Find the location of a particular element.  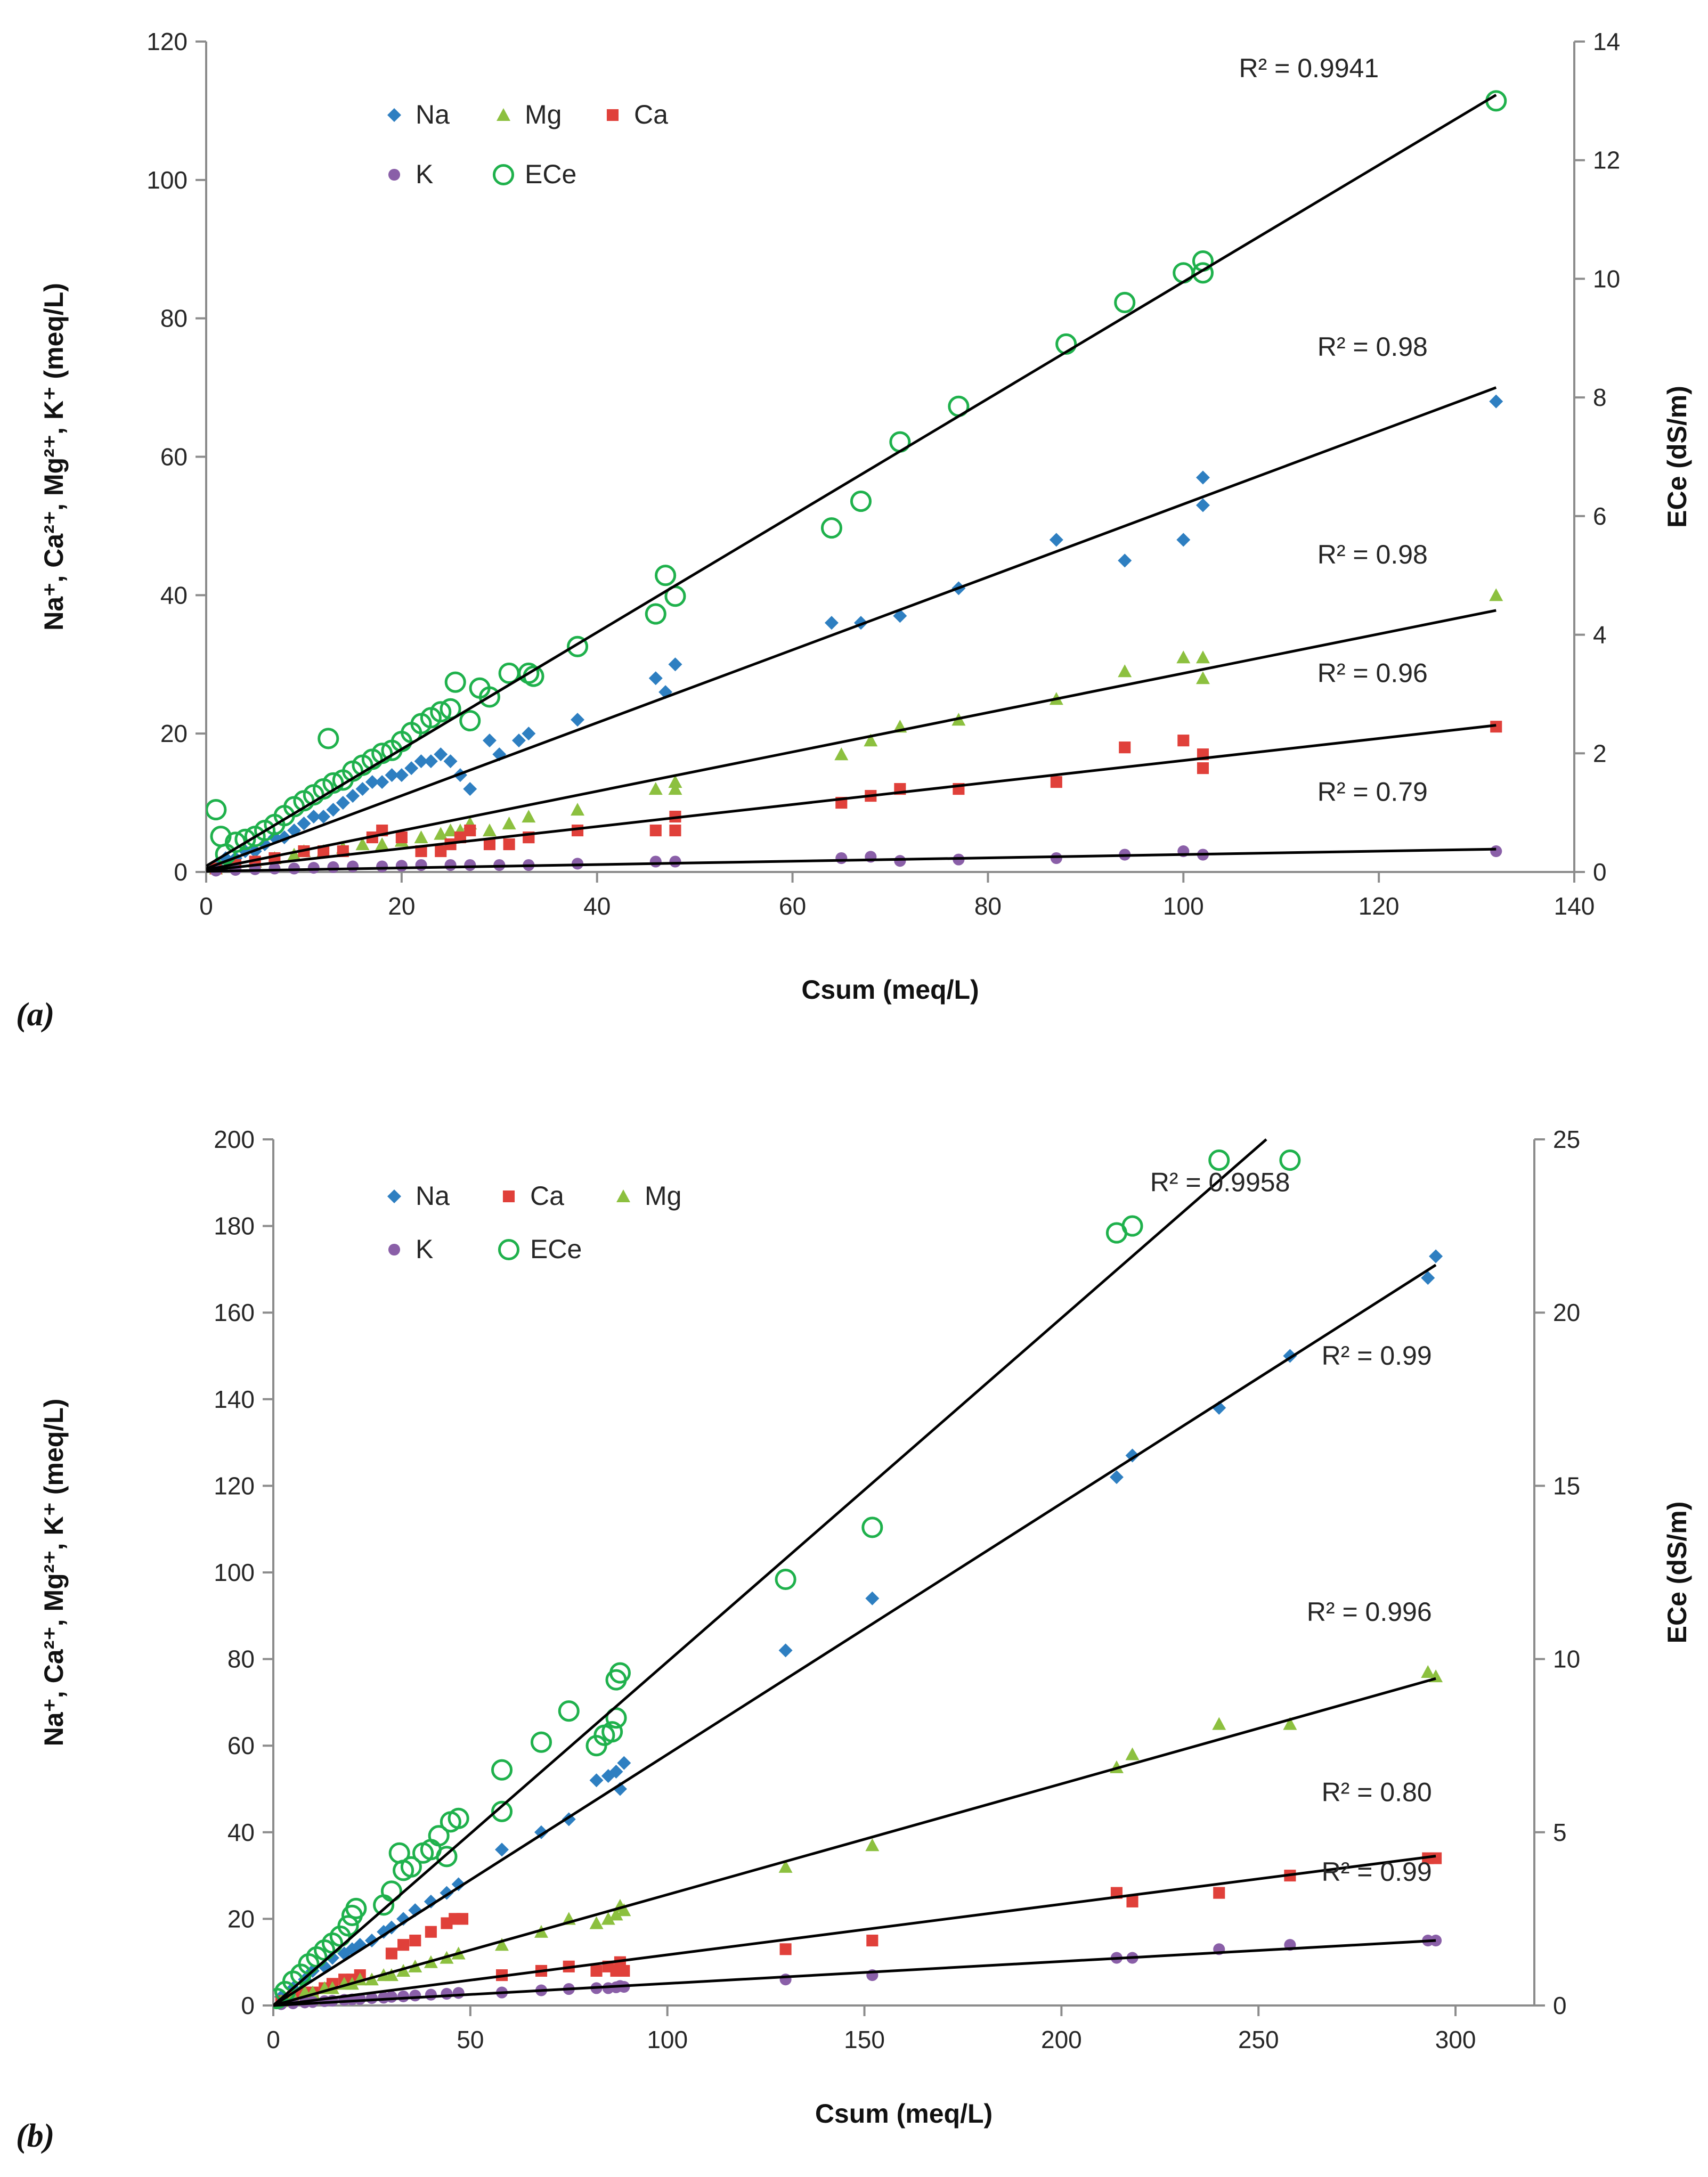

legend-marker-ece is located at coordinates (504, 175).